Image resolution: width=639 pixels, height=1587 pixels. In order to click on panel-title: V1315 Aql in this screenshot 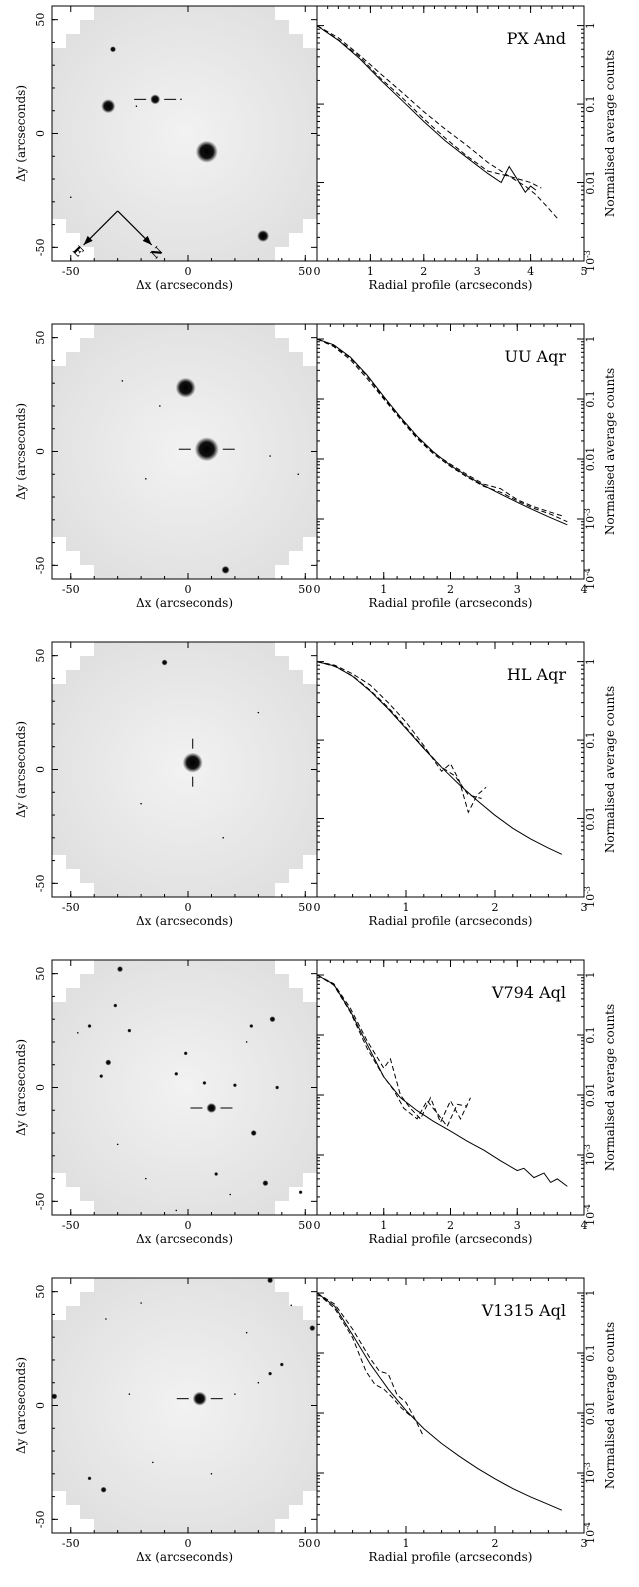, I will do `click(523, 1310)`.